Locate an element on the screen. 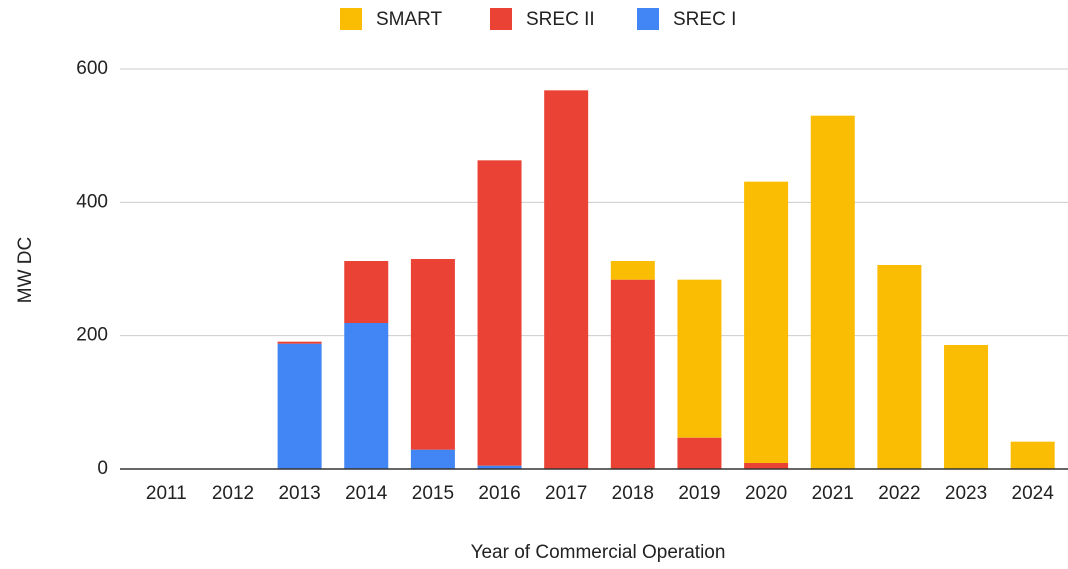 The image size is (1068, 569). legend-label: SREC I is located at coordinates (704, 19).